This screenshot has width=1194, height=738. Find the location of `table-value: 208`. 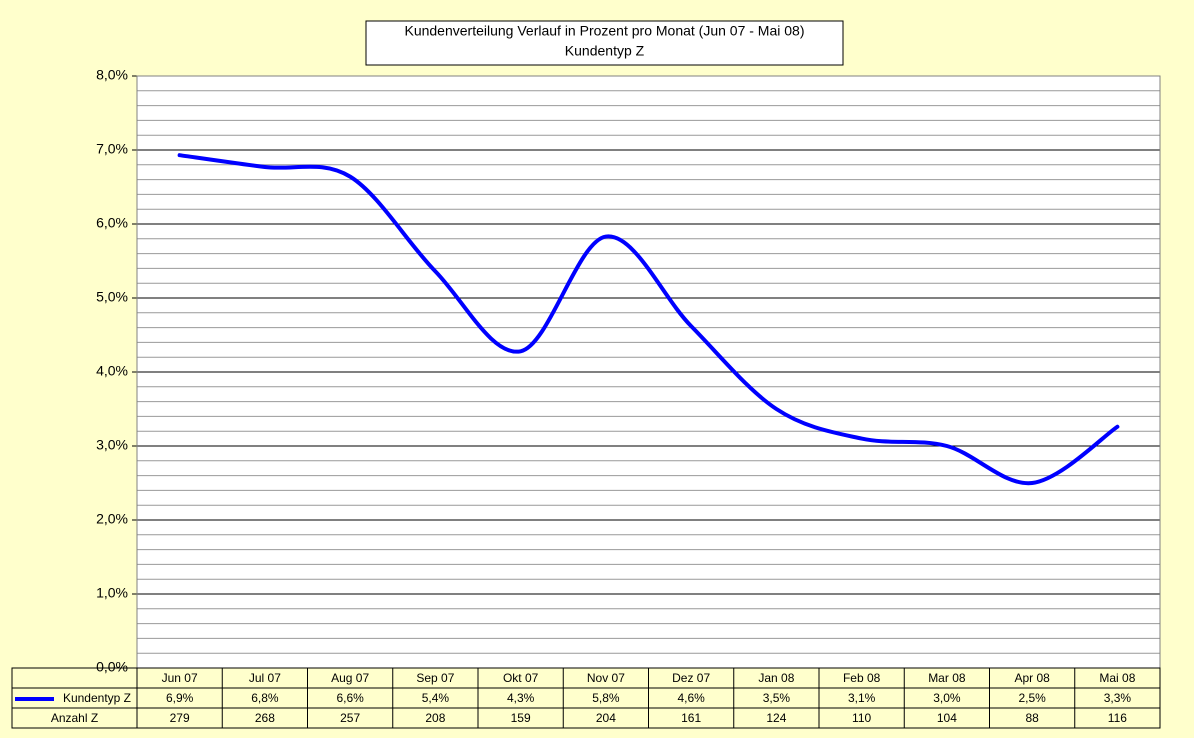

table-value: 208 is located at coordinates (435, 718).